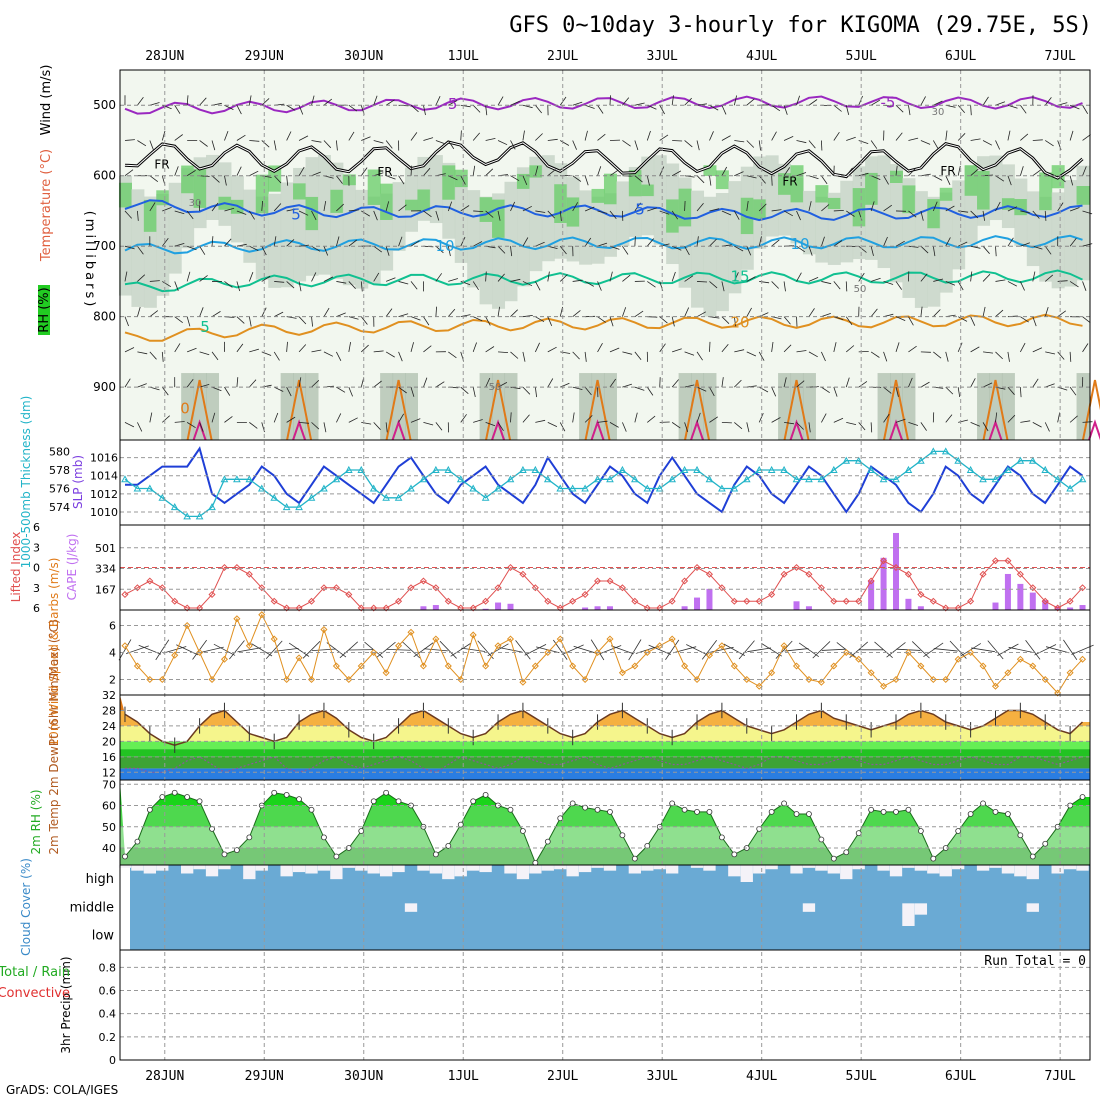 This screenshot has height=1100, width=1100. What do you see at coordinates (1032, 907) in the screenshot?
I see `cloud-middle-gap` at bounding box center [1032, 907].